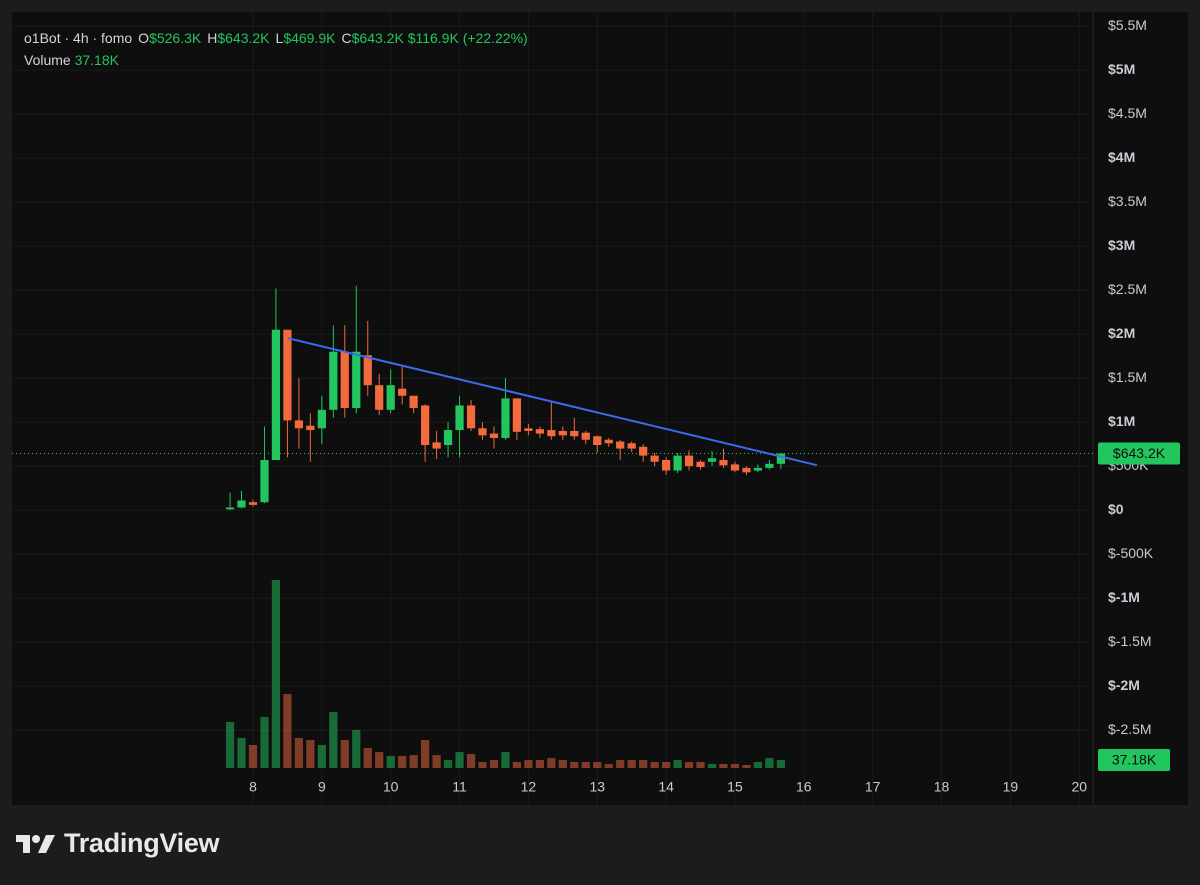  Describe the element at coordinates (322, 787) in the screenshot. I see `x-tick-label: 9` at that location.